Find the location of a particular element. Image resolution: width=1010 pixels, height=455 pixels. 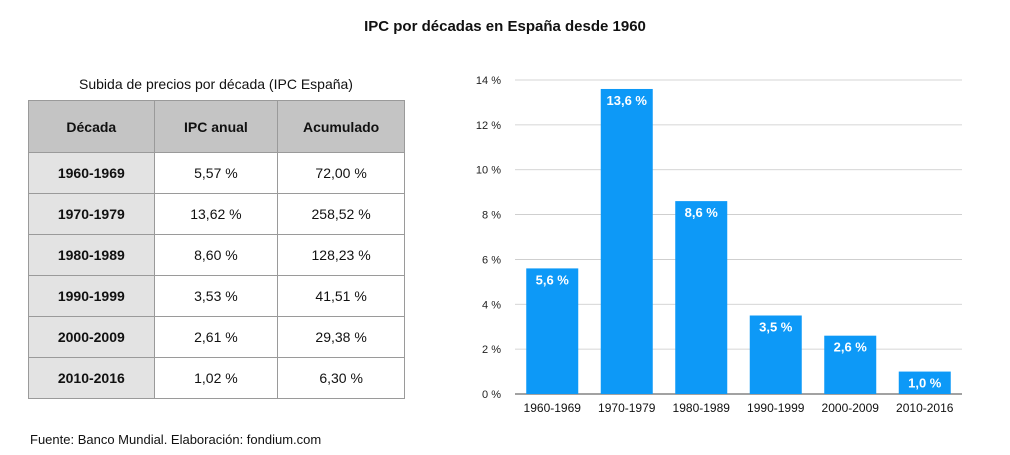

y-tick-label: 12 % is located at coordinates (488, 126).